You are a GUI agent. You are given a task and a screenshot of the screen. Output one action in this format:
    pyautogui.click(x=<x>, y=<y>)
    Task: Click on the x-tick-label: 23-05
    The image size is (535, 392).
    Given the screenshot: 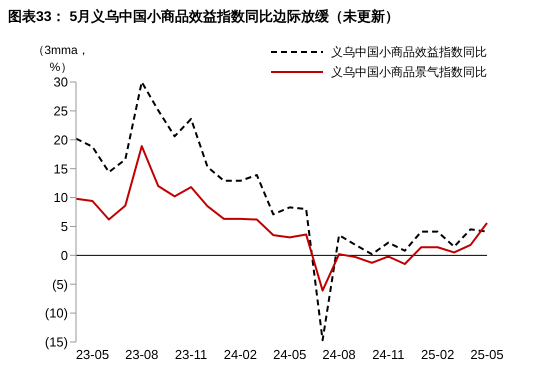 What is the action you would take?
    pyautogui.click(x=93, y=354)
    